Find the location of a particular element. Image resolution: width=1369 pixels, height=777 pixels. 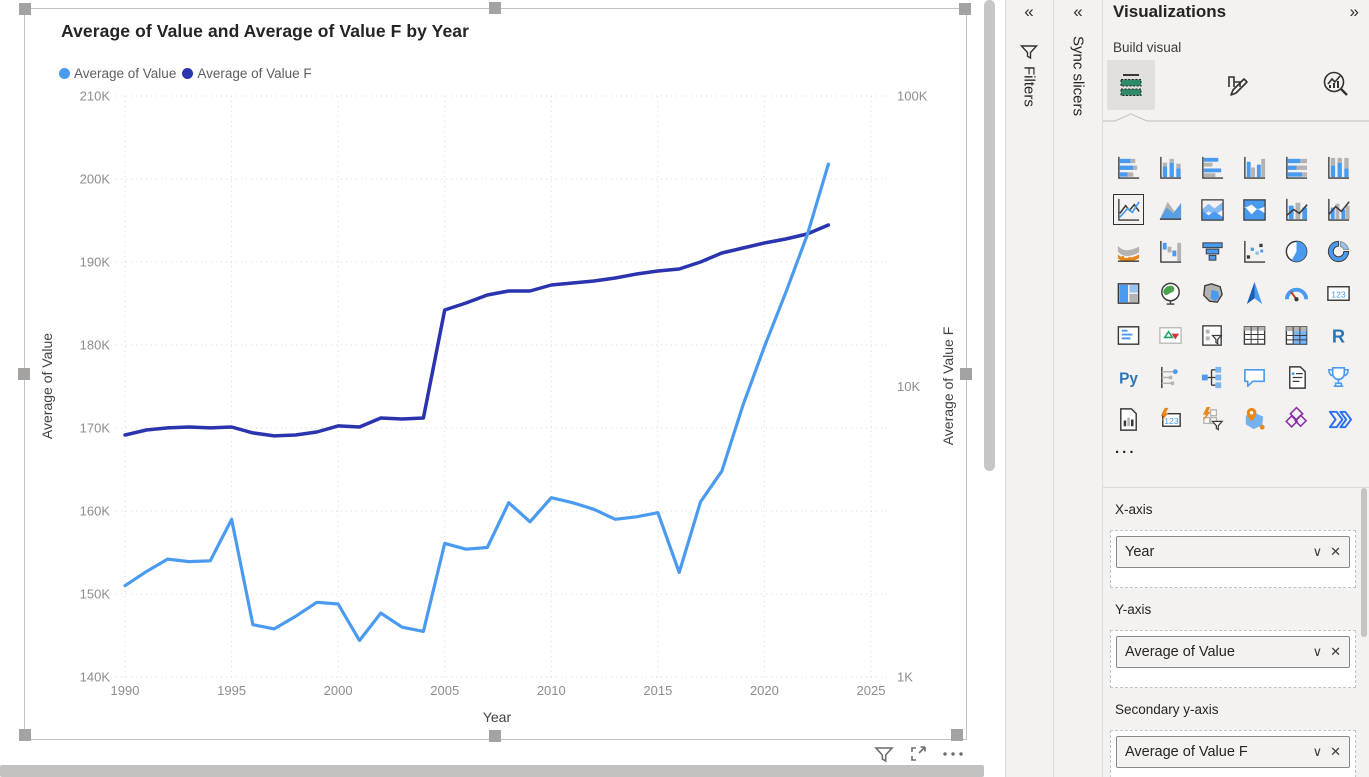

pane-scrollbar is located at coordinates (1364, 562).